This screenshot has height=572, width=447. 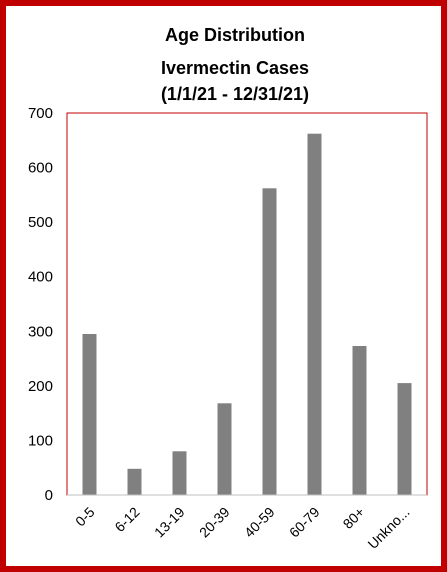 I want to click on x-tick-label: 40-59, so click(x=259, y=522).